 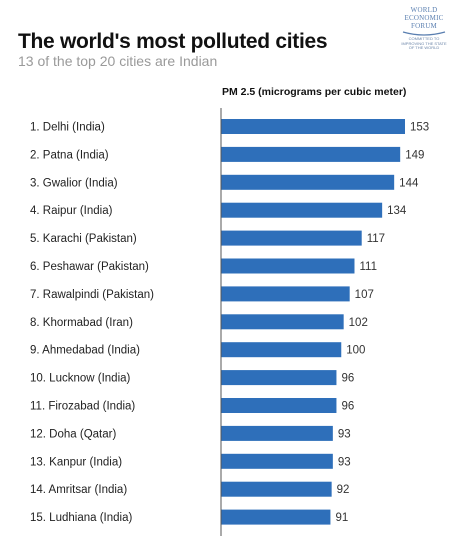 What do you see at coordinates (82, 407) in the screenshot?
I see `category-label: 11. Firozabad (India)` at bounding box center [82, 407].